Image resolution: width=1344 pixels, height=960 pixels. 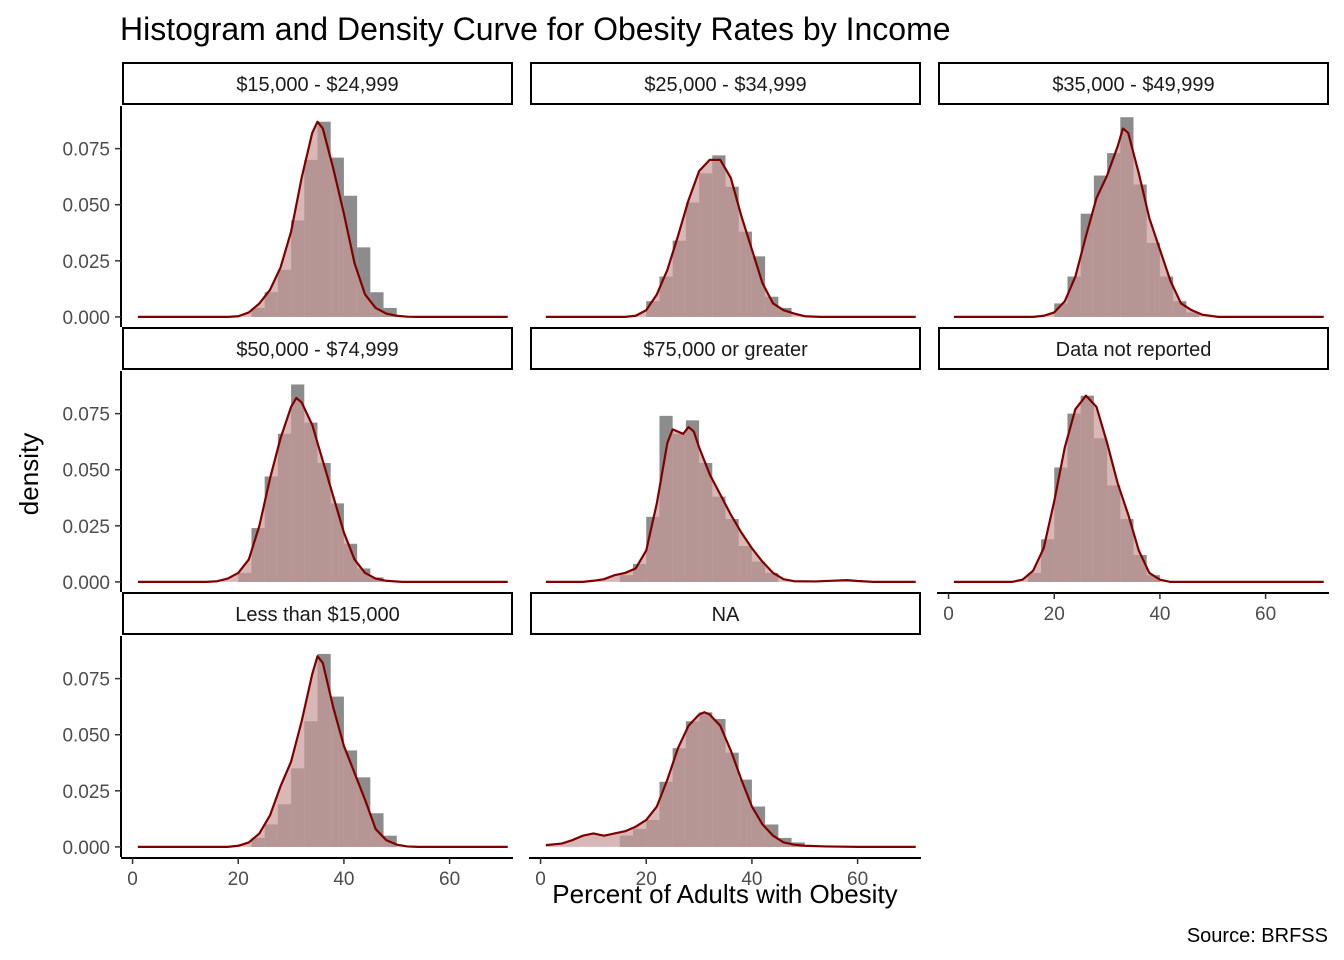 What do you see at coordinates (1257, 936) in the screenshot?
I see `chart-caption: Source: BRFSS` at bounding box center [1257, 936].